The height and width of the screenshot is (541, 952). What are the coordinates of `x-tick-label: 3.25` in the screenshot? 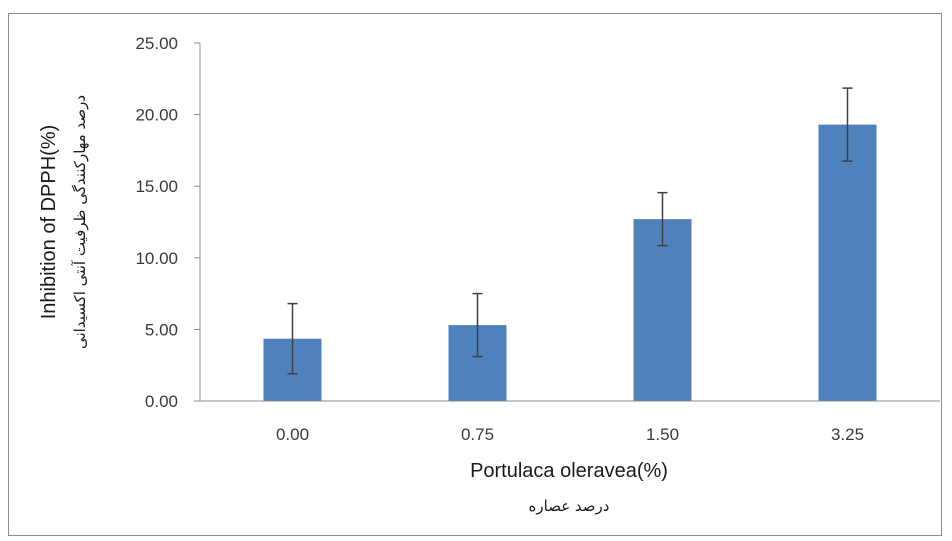 It's located at (847, 434).